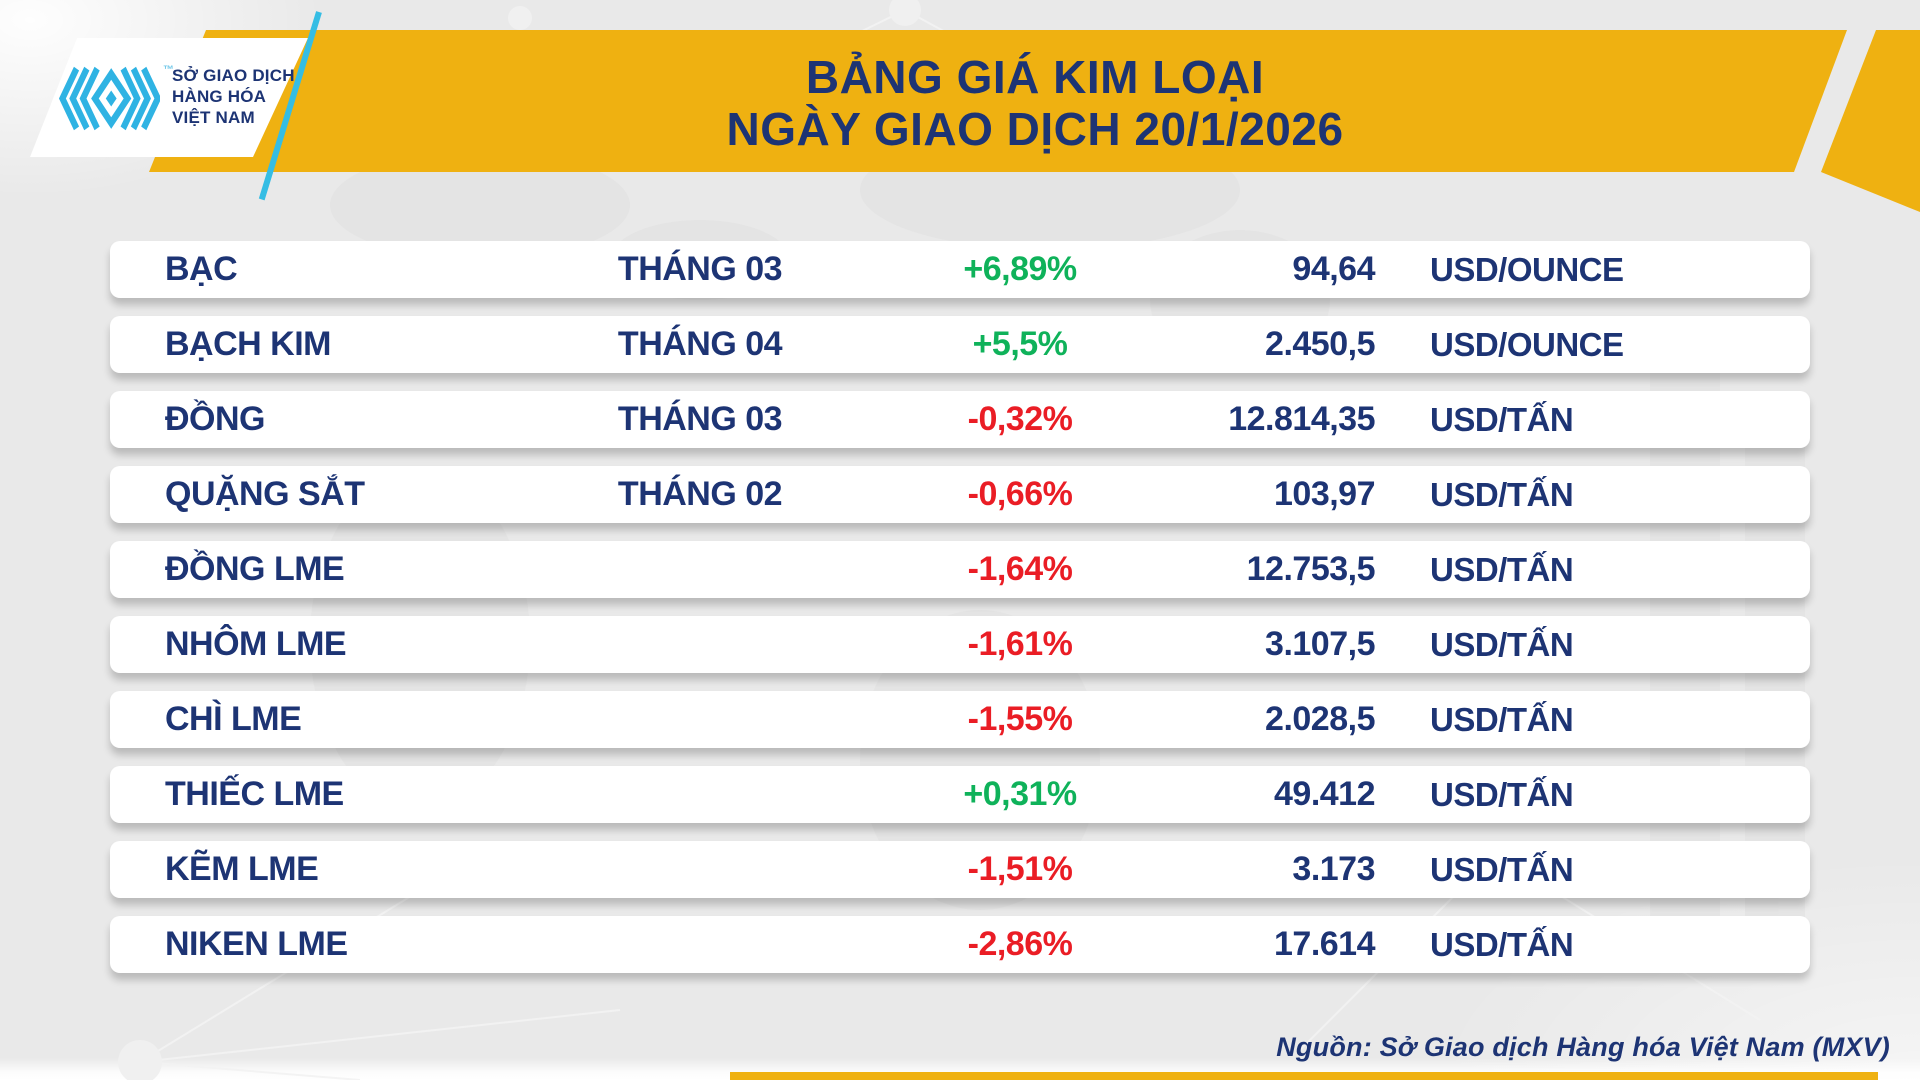  I want to click on price-value: 49.412, so click(1325, 794).